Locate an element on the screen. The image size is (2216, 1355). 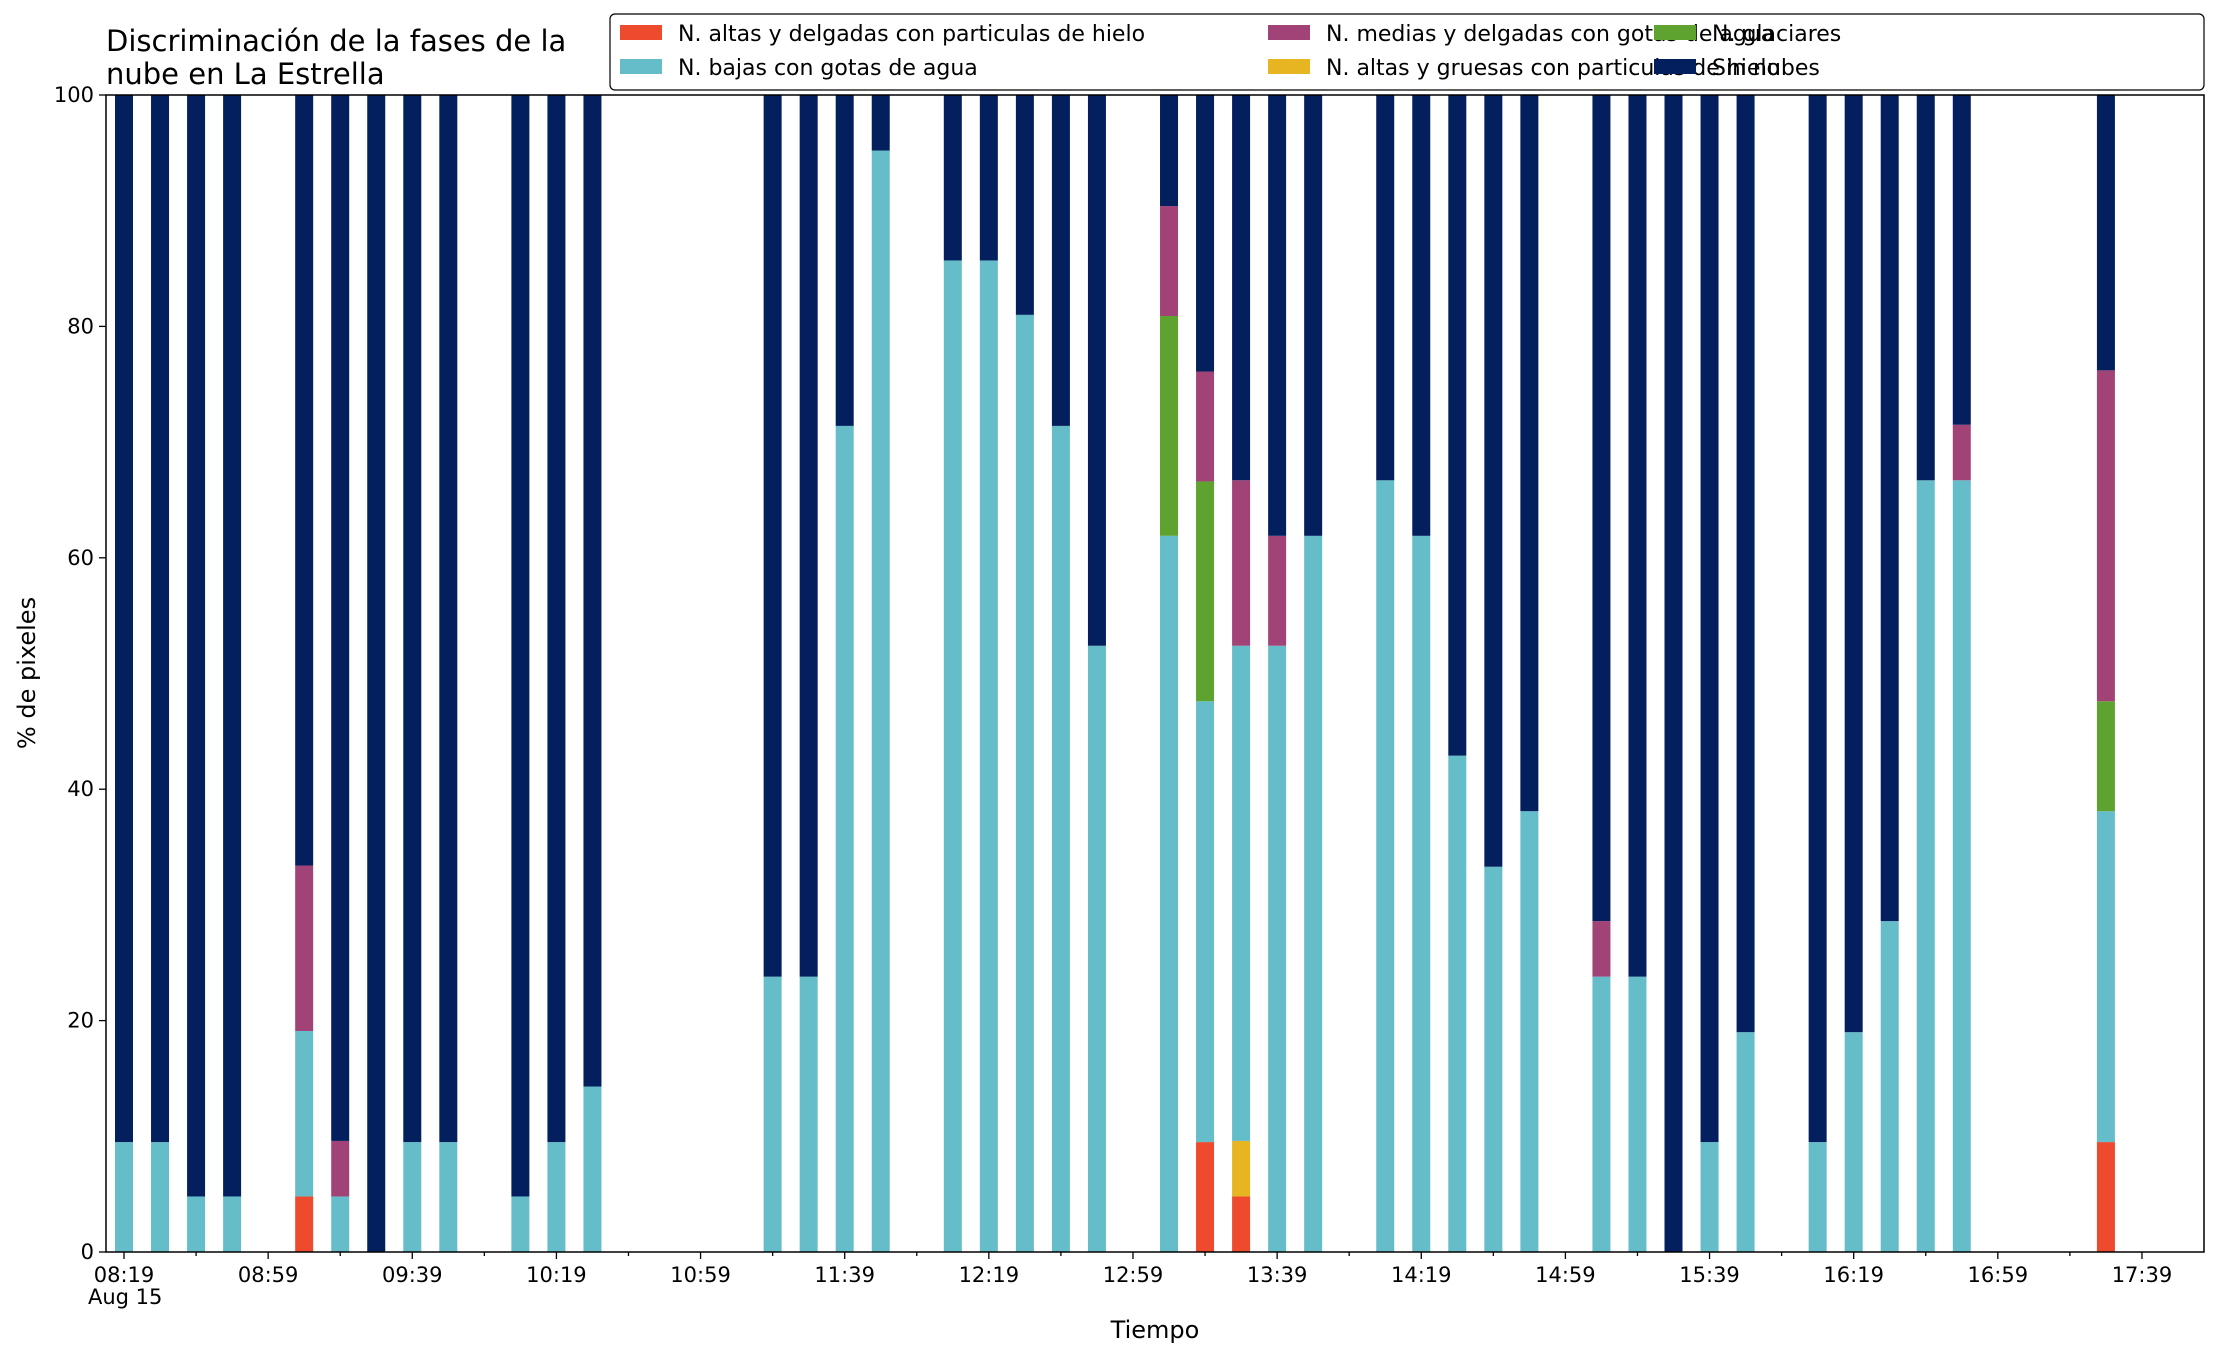
legend-box is located at coordinates (1407, 52).